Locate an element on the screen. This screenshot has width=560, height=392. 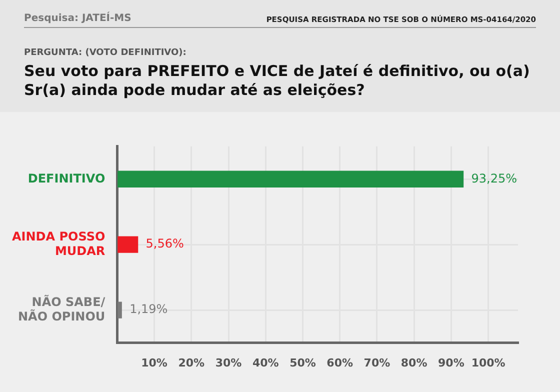
data-label: 1,19% is located at coordinates (149, 309).